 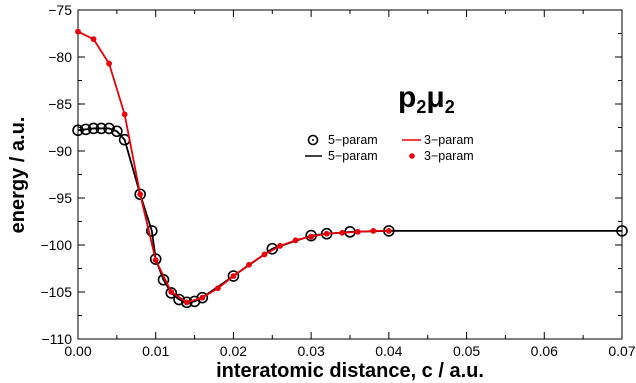 I want to click on x-tick-label: 0.00, so click(x=77, y=351).